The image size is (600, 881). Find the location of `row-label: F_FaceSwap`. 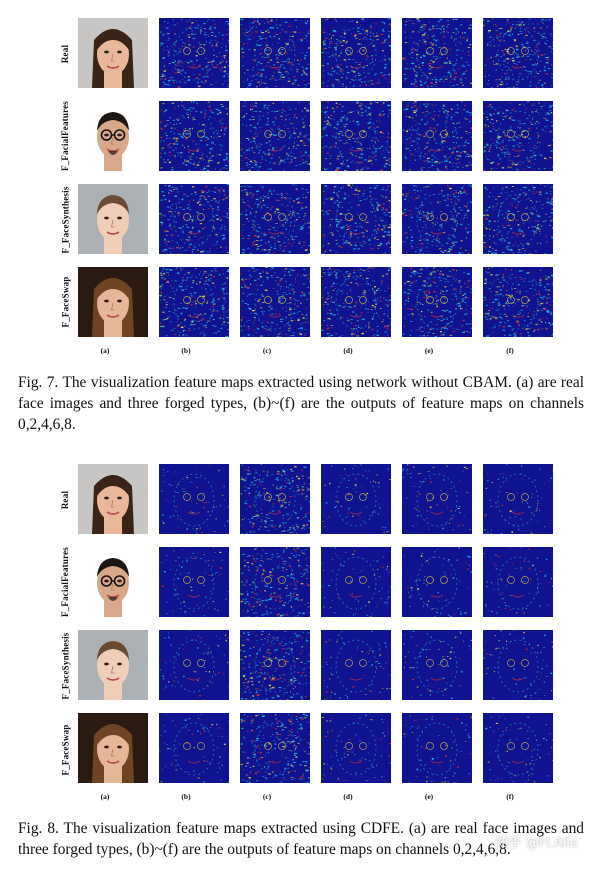

row-label: F_FaceSwap is located at coordinates (65, 750).